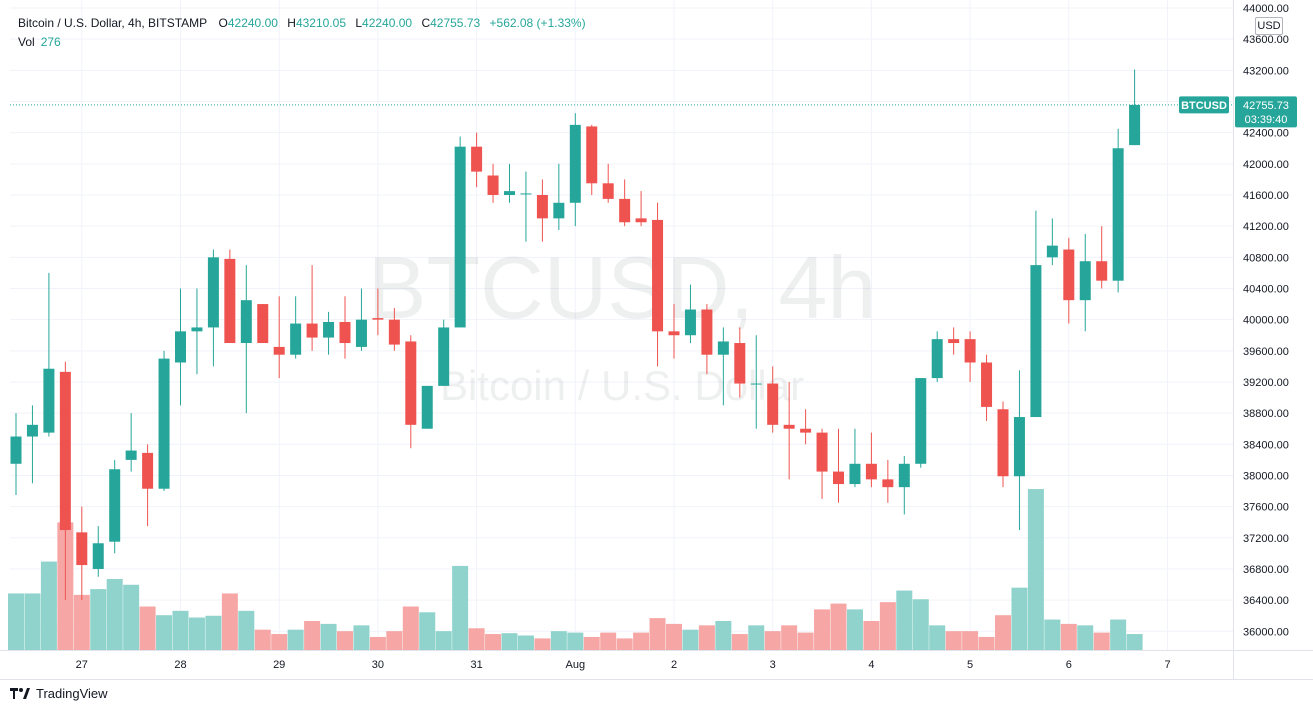 This screenshot has width=1313, height=713. I want to click on price-tick-label: 40400.00, so click(1266, 289).